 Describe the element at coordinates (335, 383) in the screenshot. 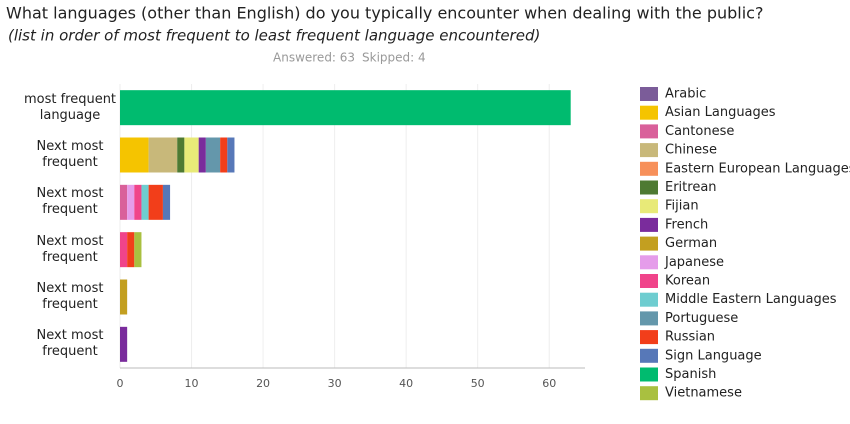

I see `x-tick-label: 30` at that location.